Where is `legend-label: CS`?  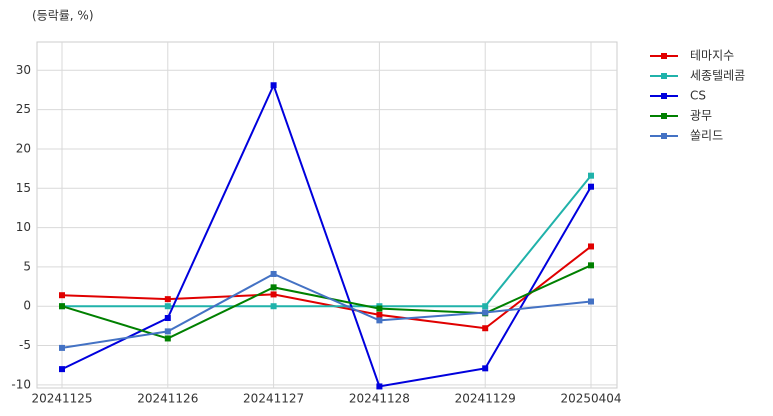 legend-label: CS is located at coordinates (698, 96).